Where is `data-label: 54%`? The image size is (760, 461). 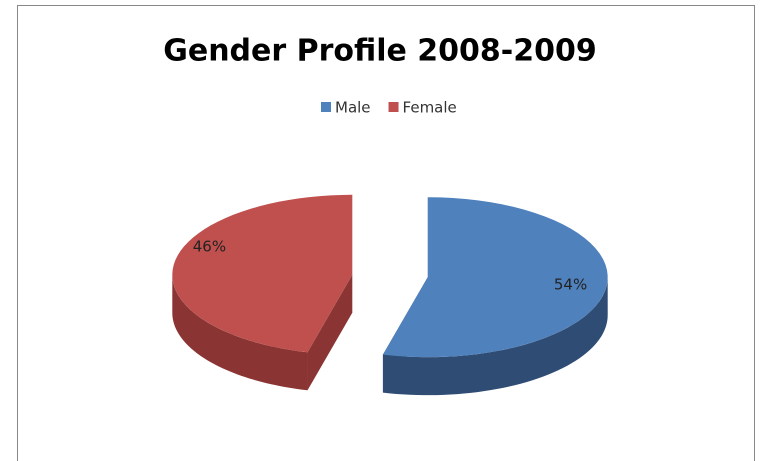
data-label: 54% is located at coordinates (570, 285).